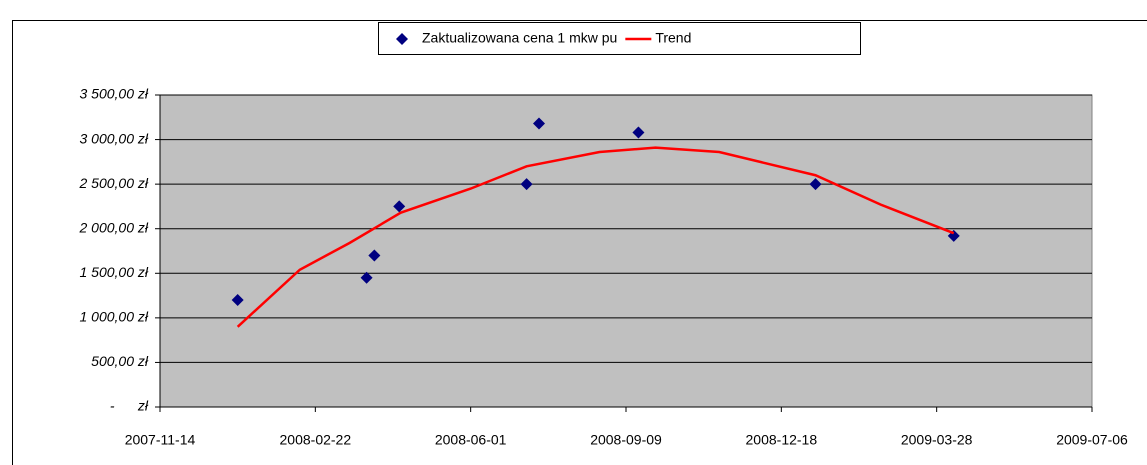  What do you see at coordinates (402, 39) in the screenshot?
I see `legend-marker` at bounding box center [402, 39].